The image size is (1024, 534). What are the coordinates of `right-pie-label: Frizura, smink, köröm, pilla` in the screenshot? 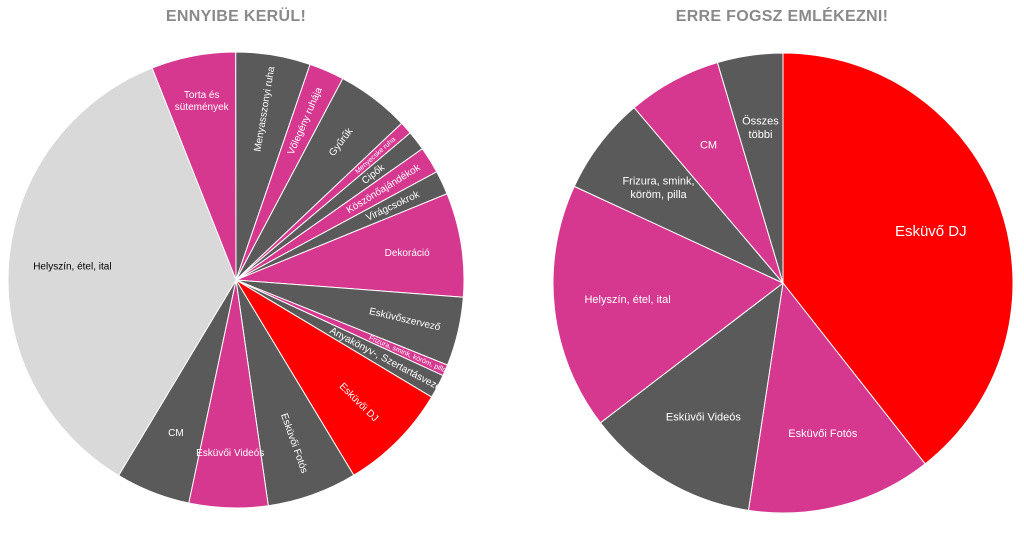 It's located at (658, 188).